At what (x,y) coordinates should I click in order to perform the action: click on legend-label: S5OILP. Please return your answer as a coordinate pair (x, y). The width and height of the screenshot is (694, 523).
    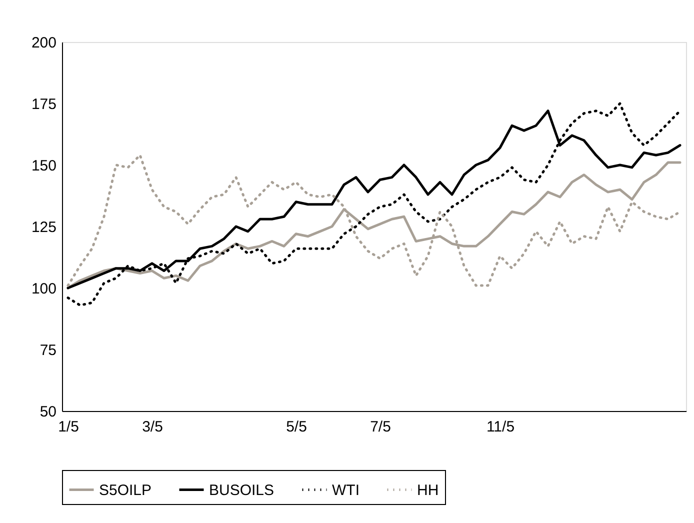
    Looking at the image, I should click on (125, 490).